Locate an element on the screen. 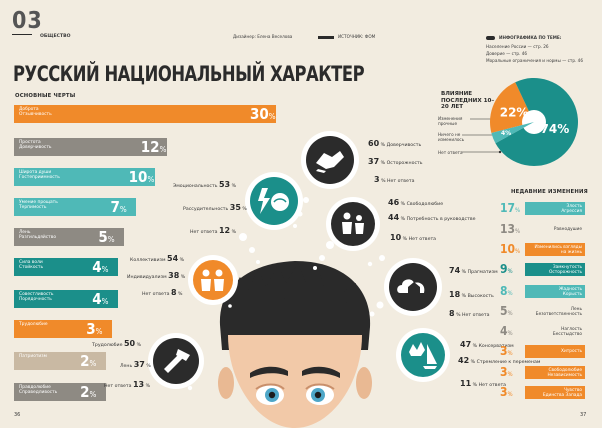  page-title: РУССКИЙ НАЦИОНАЛЬНЫЙ ХАРАКТЕР is located at coordinates (189, 74).